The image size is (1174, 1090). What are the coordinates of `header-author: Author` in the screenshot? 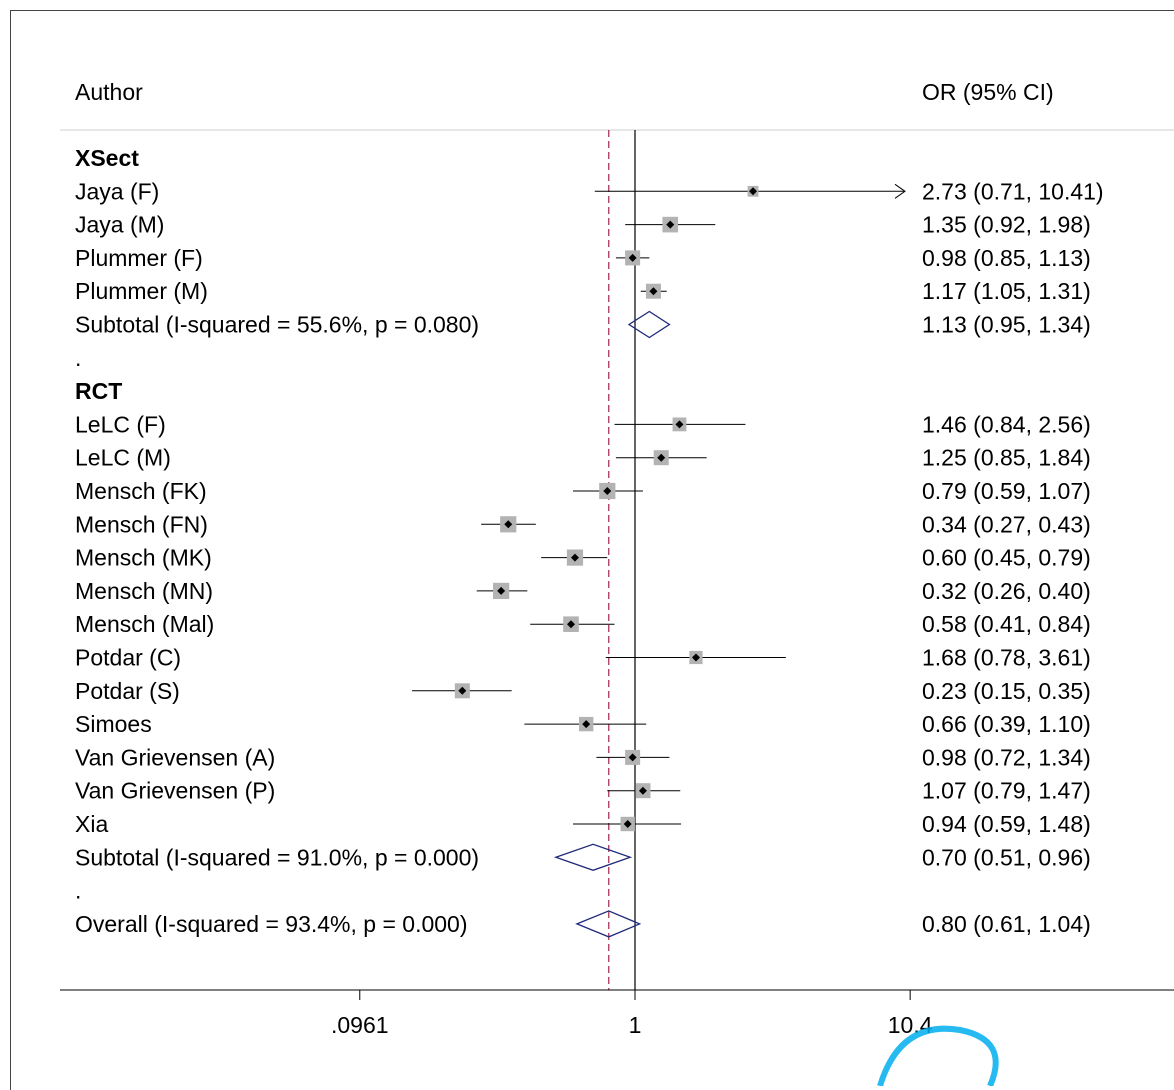 It's located at (109, 92).